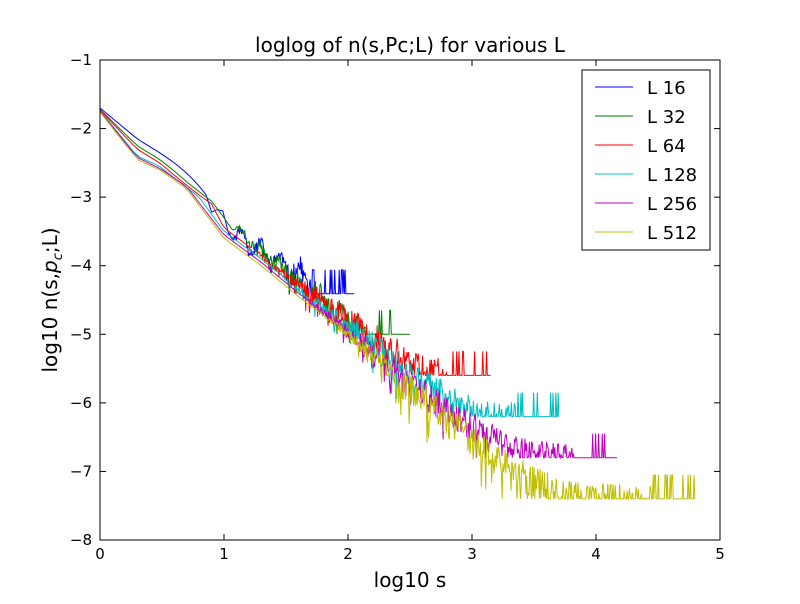 Image resolution: width=800 pixels, height=604 pixels. What do you see at coordinates (410, 580) in the screenshot?
I see `x-axis-label: log10 s` at bounding box center [410, 580].